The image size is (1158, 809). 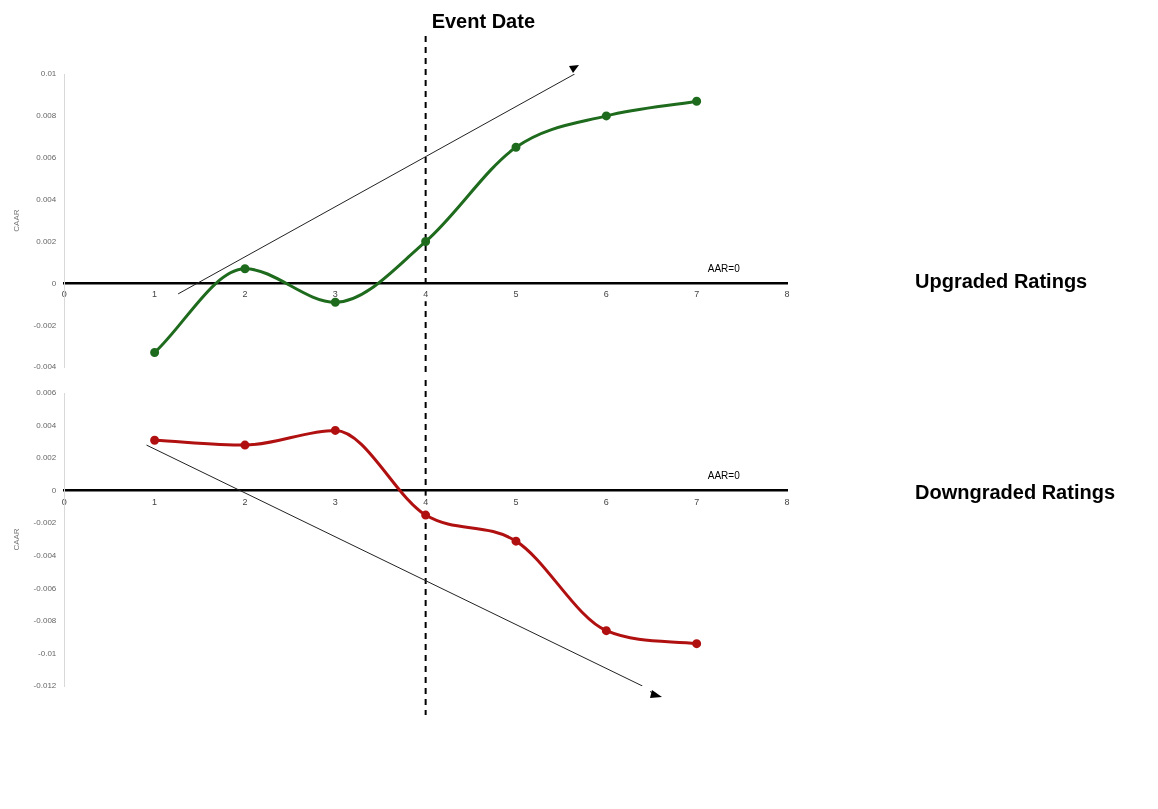 I want to click on ref-line-label: Event Date, so click(x=483, y=20).